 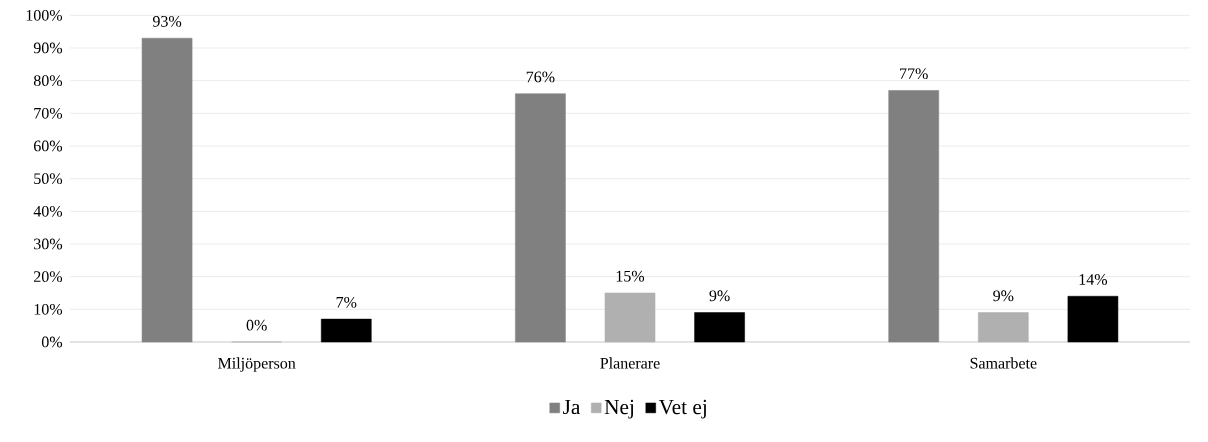 I want to click on y-tick-label: 90%, so click(x=48, y=48).